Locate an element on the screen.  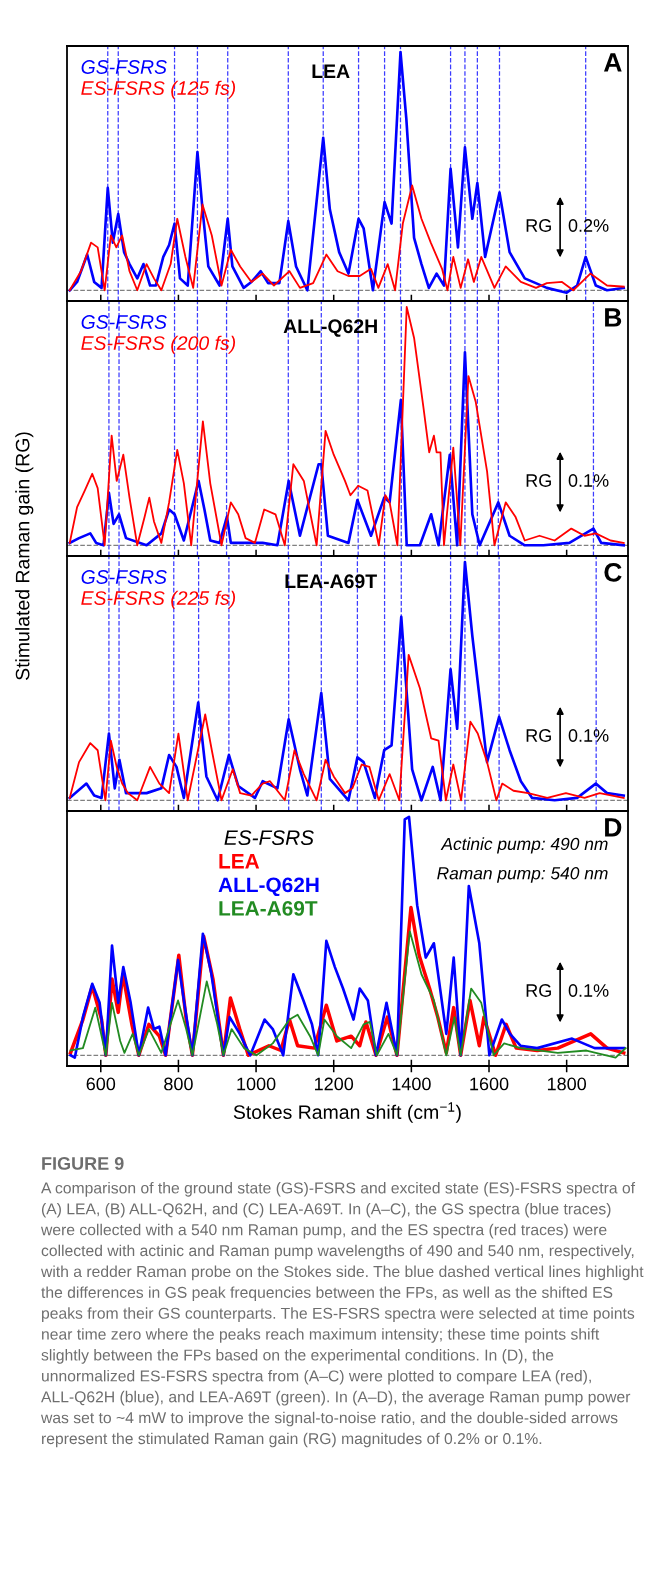
caption: FIGURE 9 is located at coordinates (83, 1163).